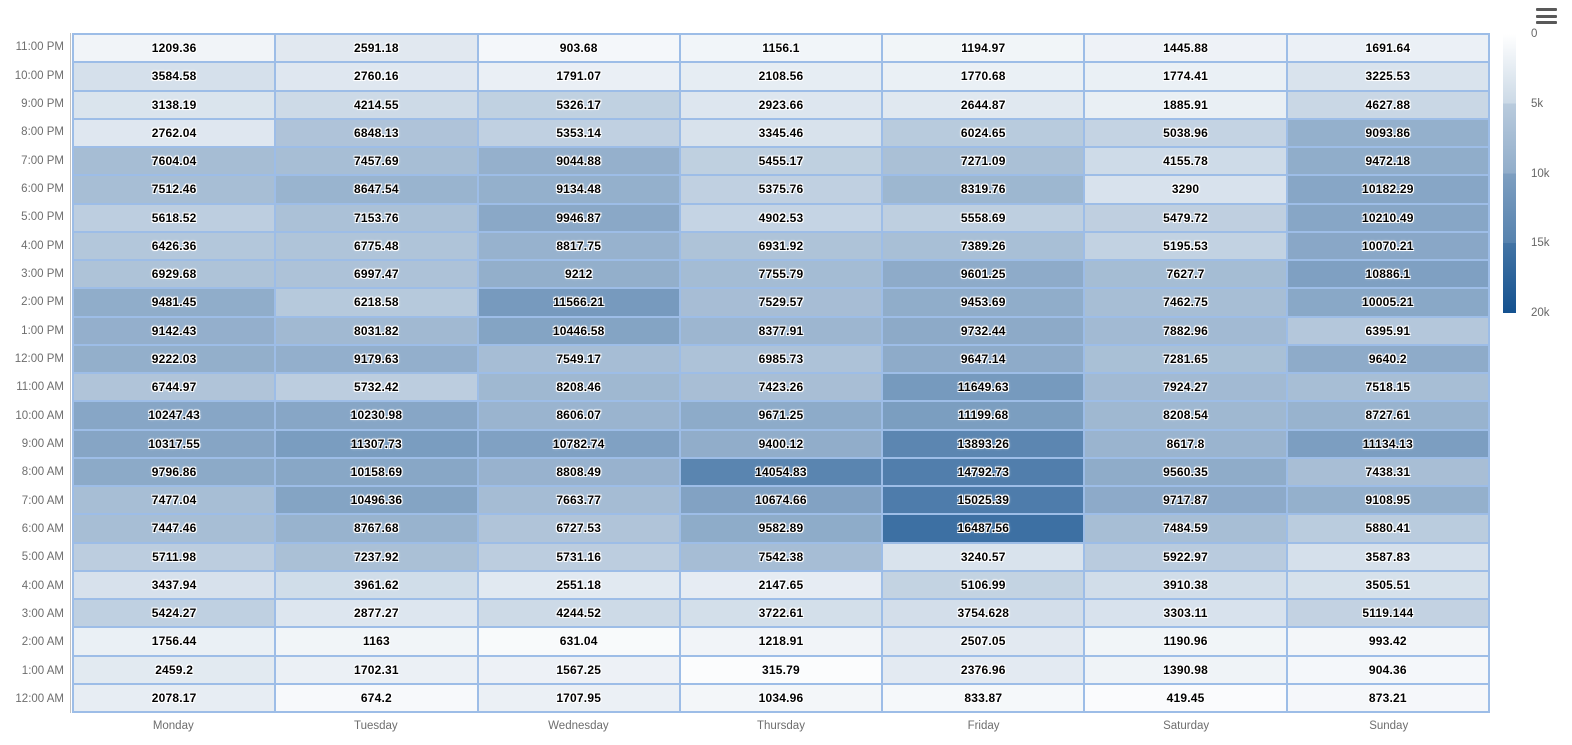  What do you see at coordinates (781, 613) in the screenshot?
I see `heatmap-cell: 3722.61` at bounding box center [781, 613].